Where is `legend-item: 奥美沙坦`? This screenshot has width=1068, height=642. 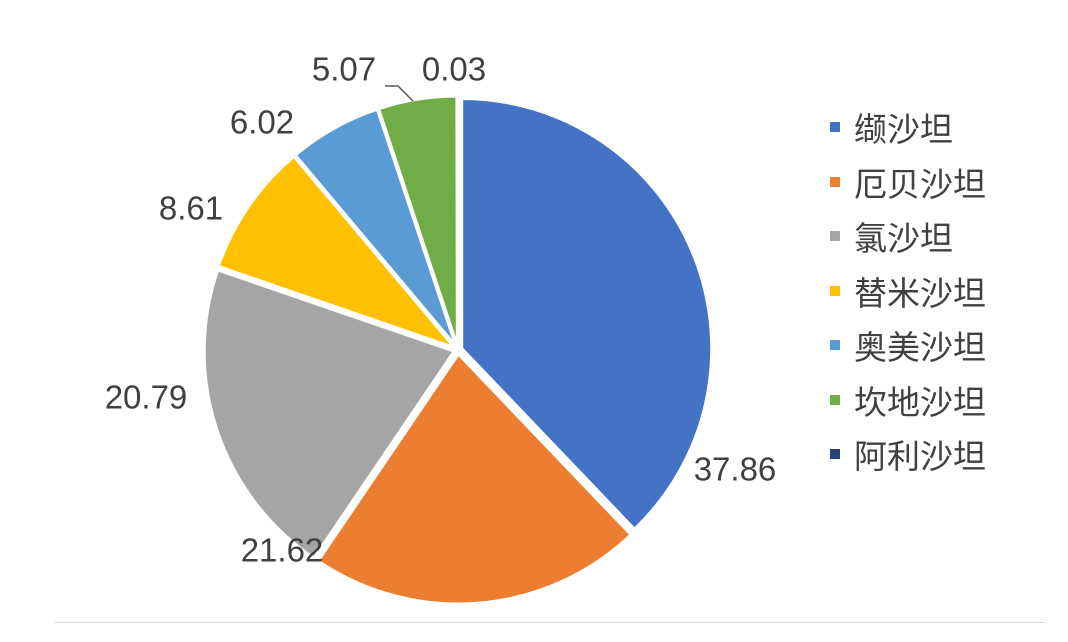
legend-item: 奥美沙坦 is located at coordinates (908, 345).